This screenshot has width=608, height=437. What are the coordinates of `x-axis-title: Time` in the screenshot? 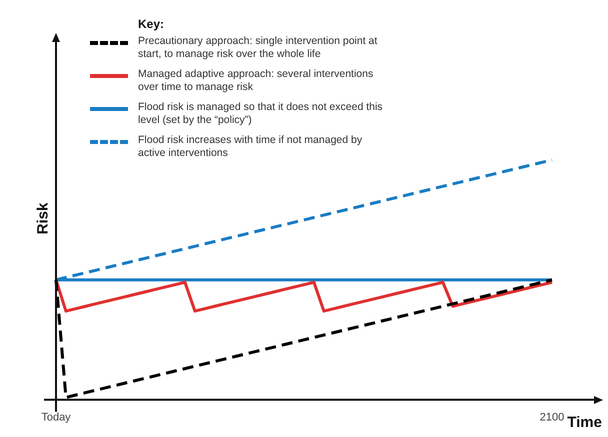 It's located at (584, 422).